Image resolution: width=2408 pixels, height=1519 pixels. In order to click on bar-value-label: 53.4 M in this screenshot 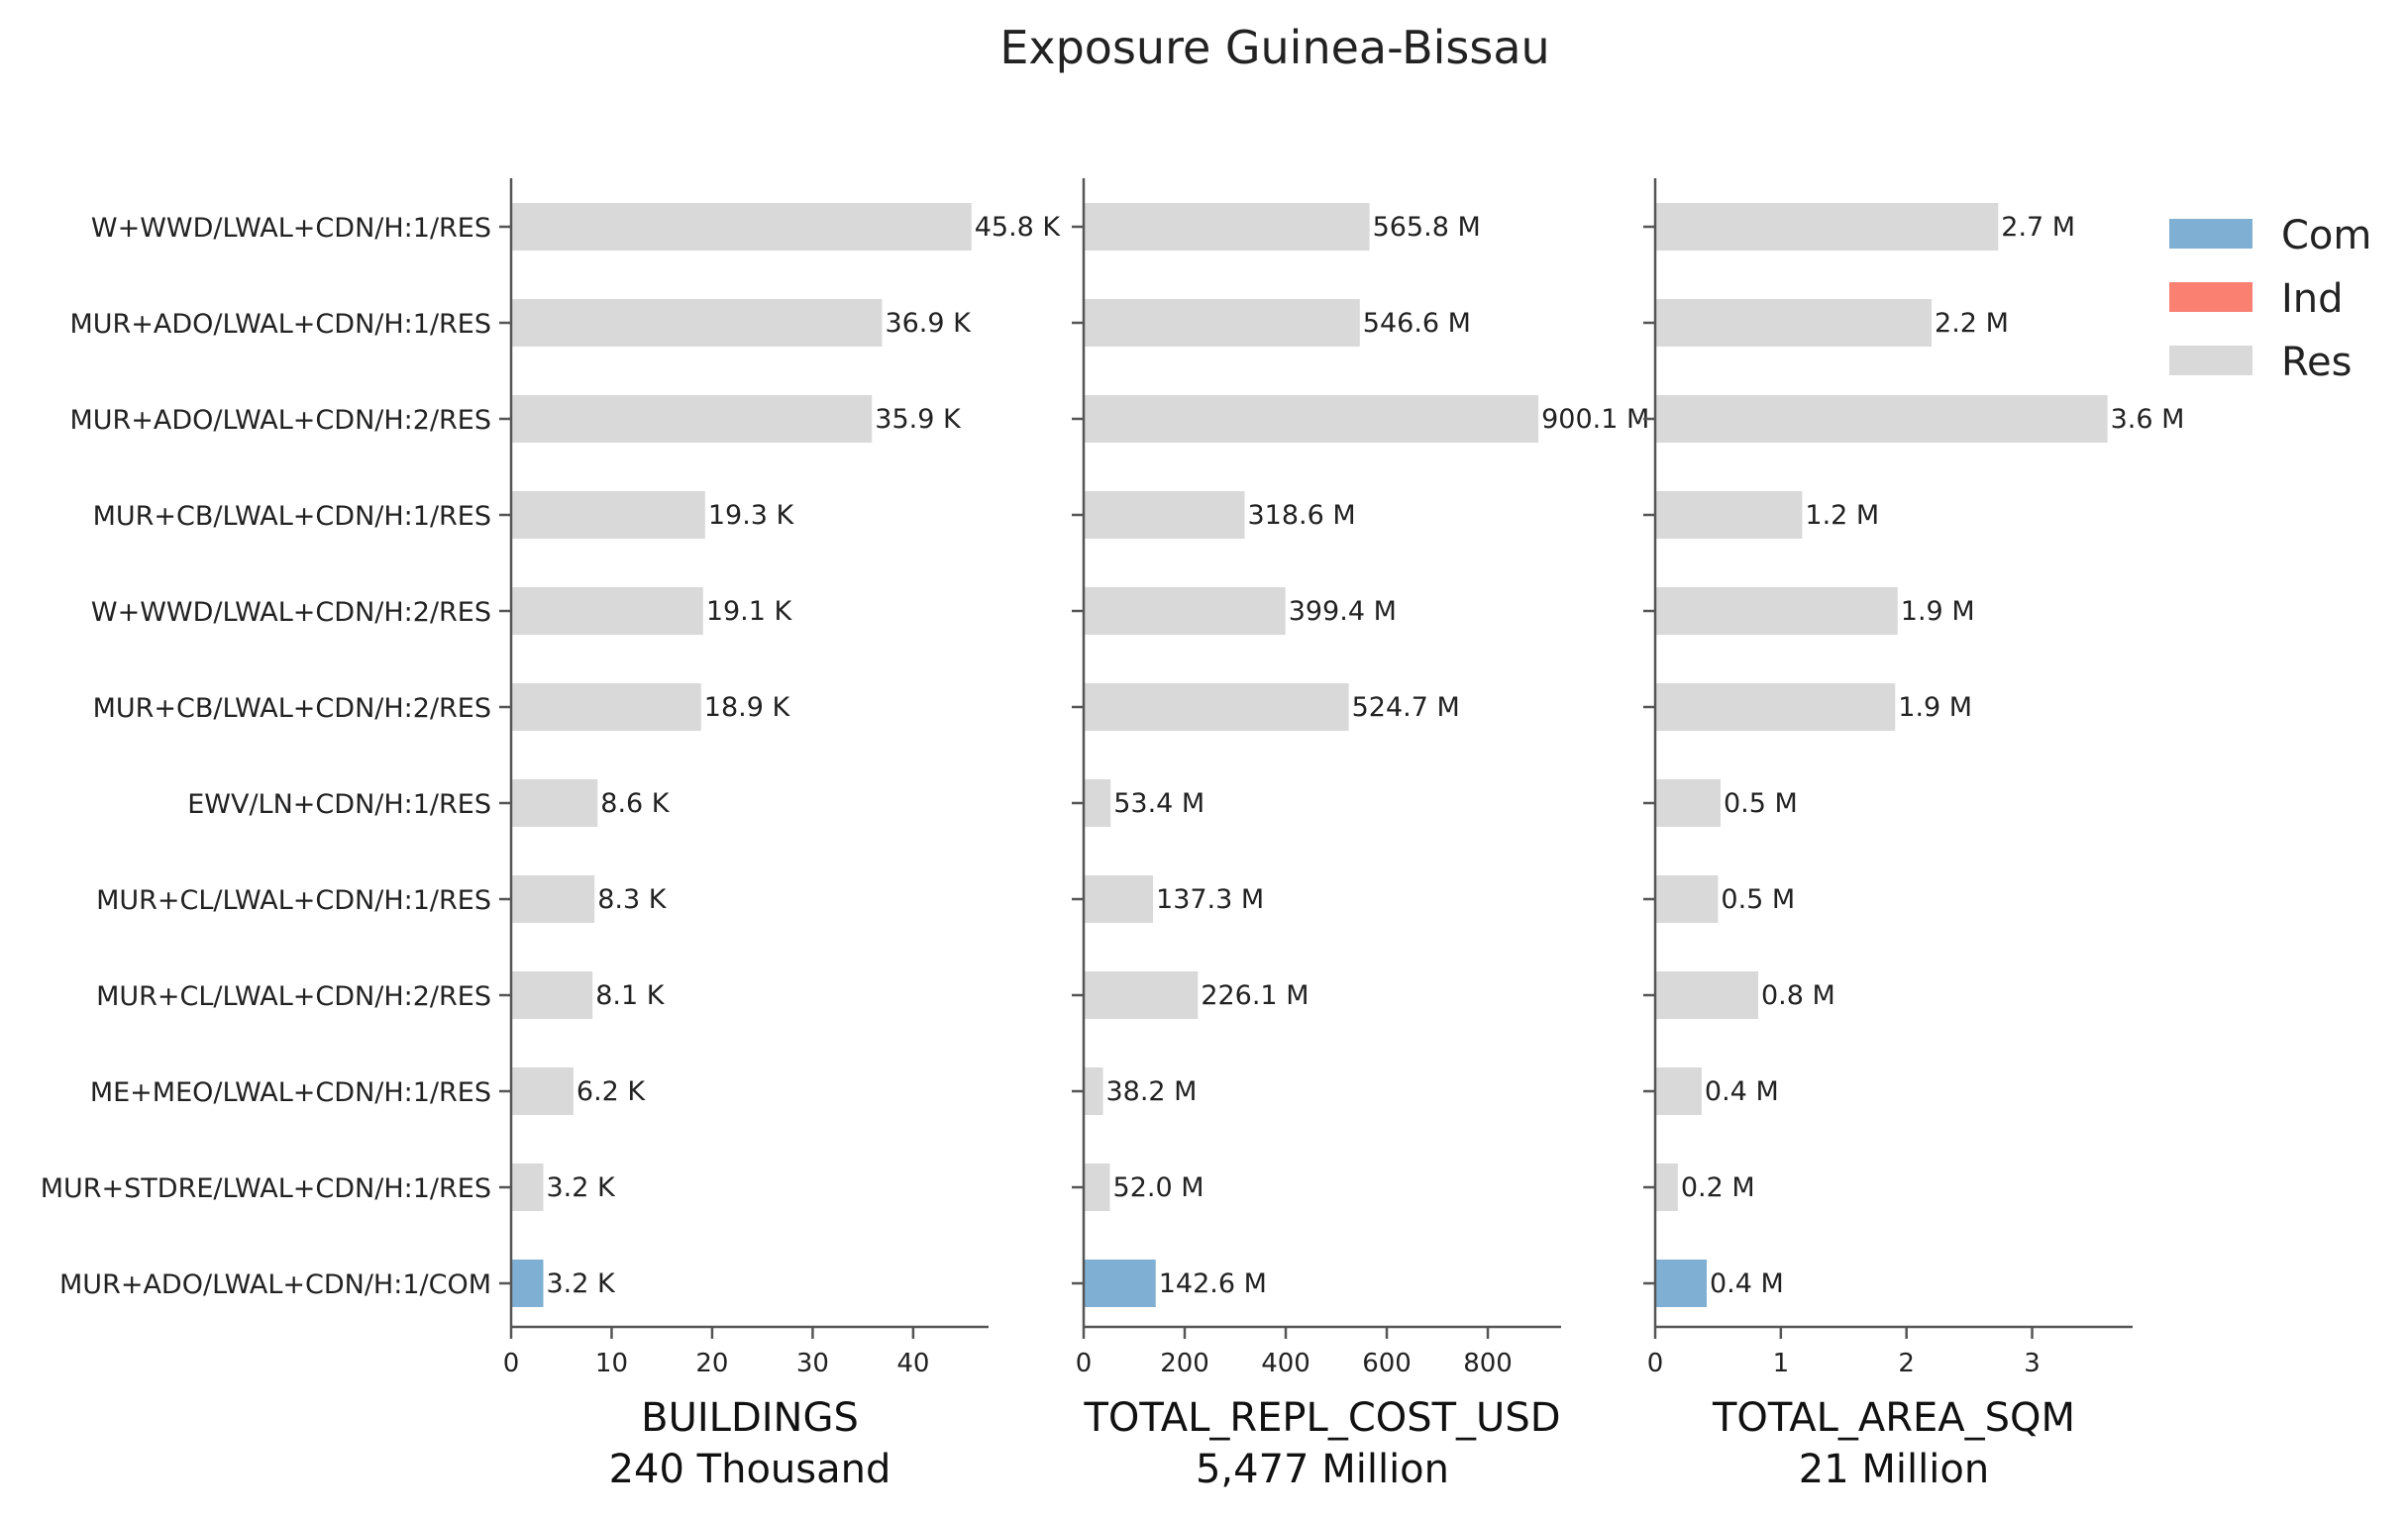, I will do `click(1158, 803)`.